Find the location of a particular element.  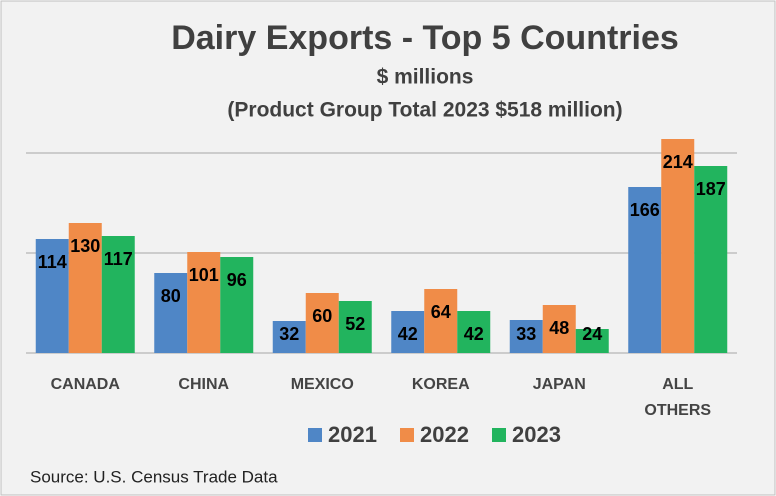

data-label: 117 is located at coordinates (118, 259).